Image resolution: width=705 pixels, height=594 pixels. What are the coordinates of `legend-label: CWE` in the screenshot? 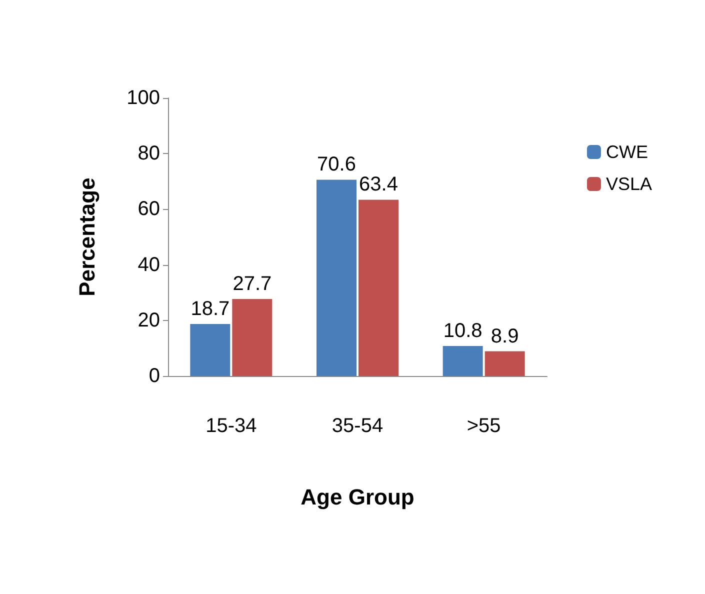 It's located at (627, 152).